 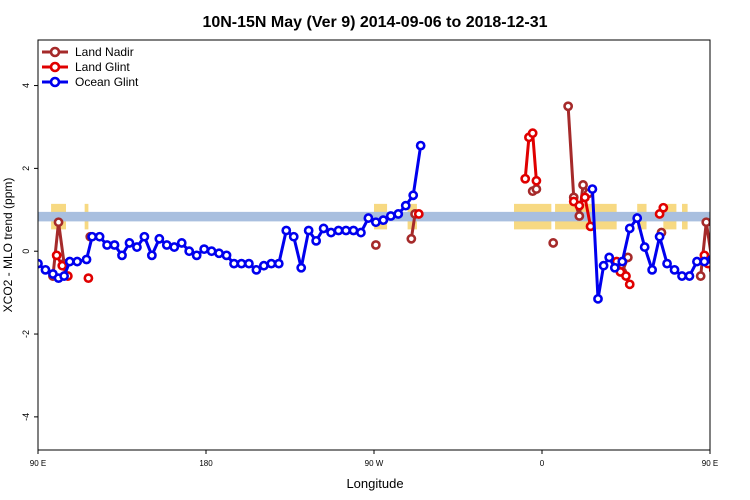 What do you see at coordinates (374, 463) in the screenshot?
I see `x-tick-label-2: 90 W` at bounding box center [374, 463].